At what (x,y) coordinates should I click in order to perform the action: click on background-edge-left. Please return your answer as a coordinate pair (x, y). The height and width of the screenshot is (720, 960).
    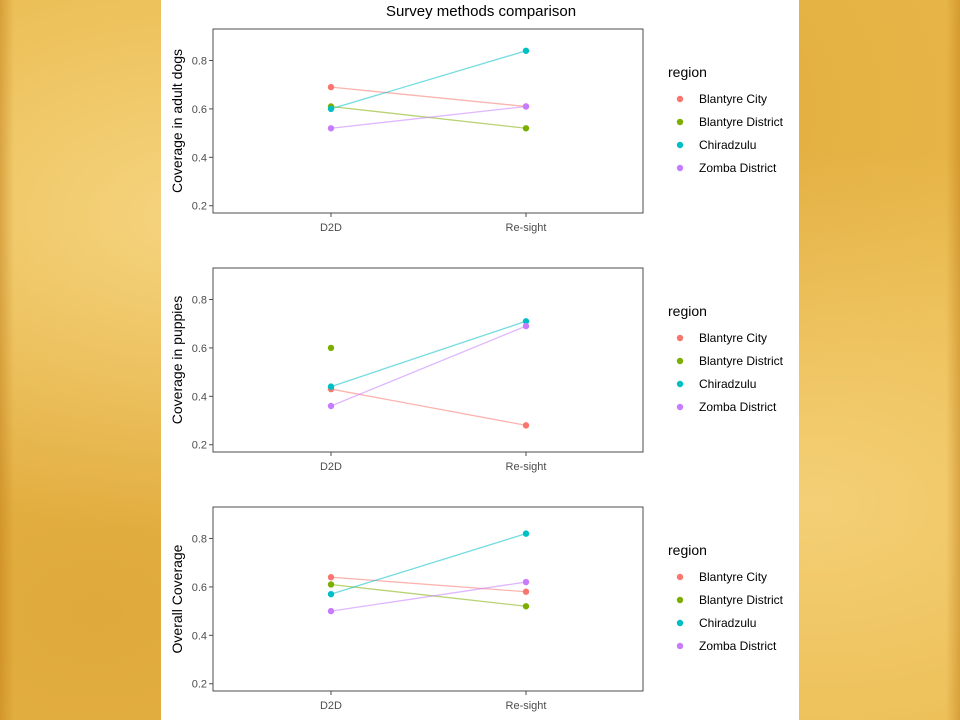
    Looking at the image, I should click on (7, 360).